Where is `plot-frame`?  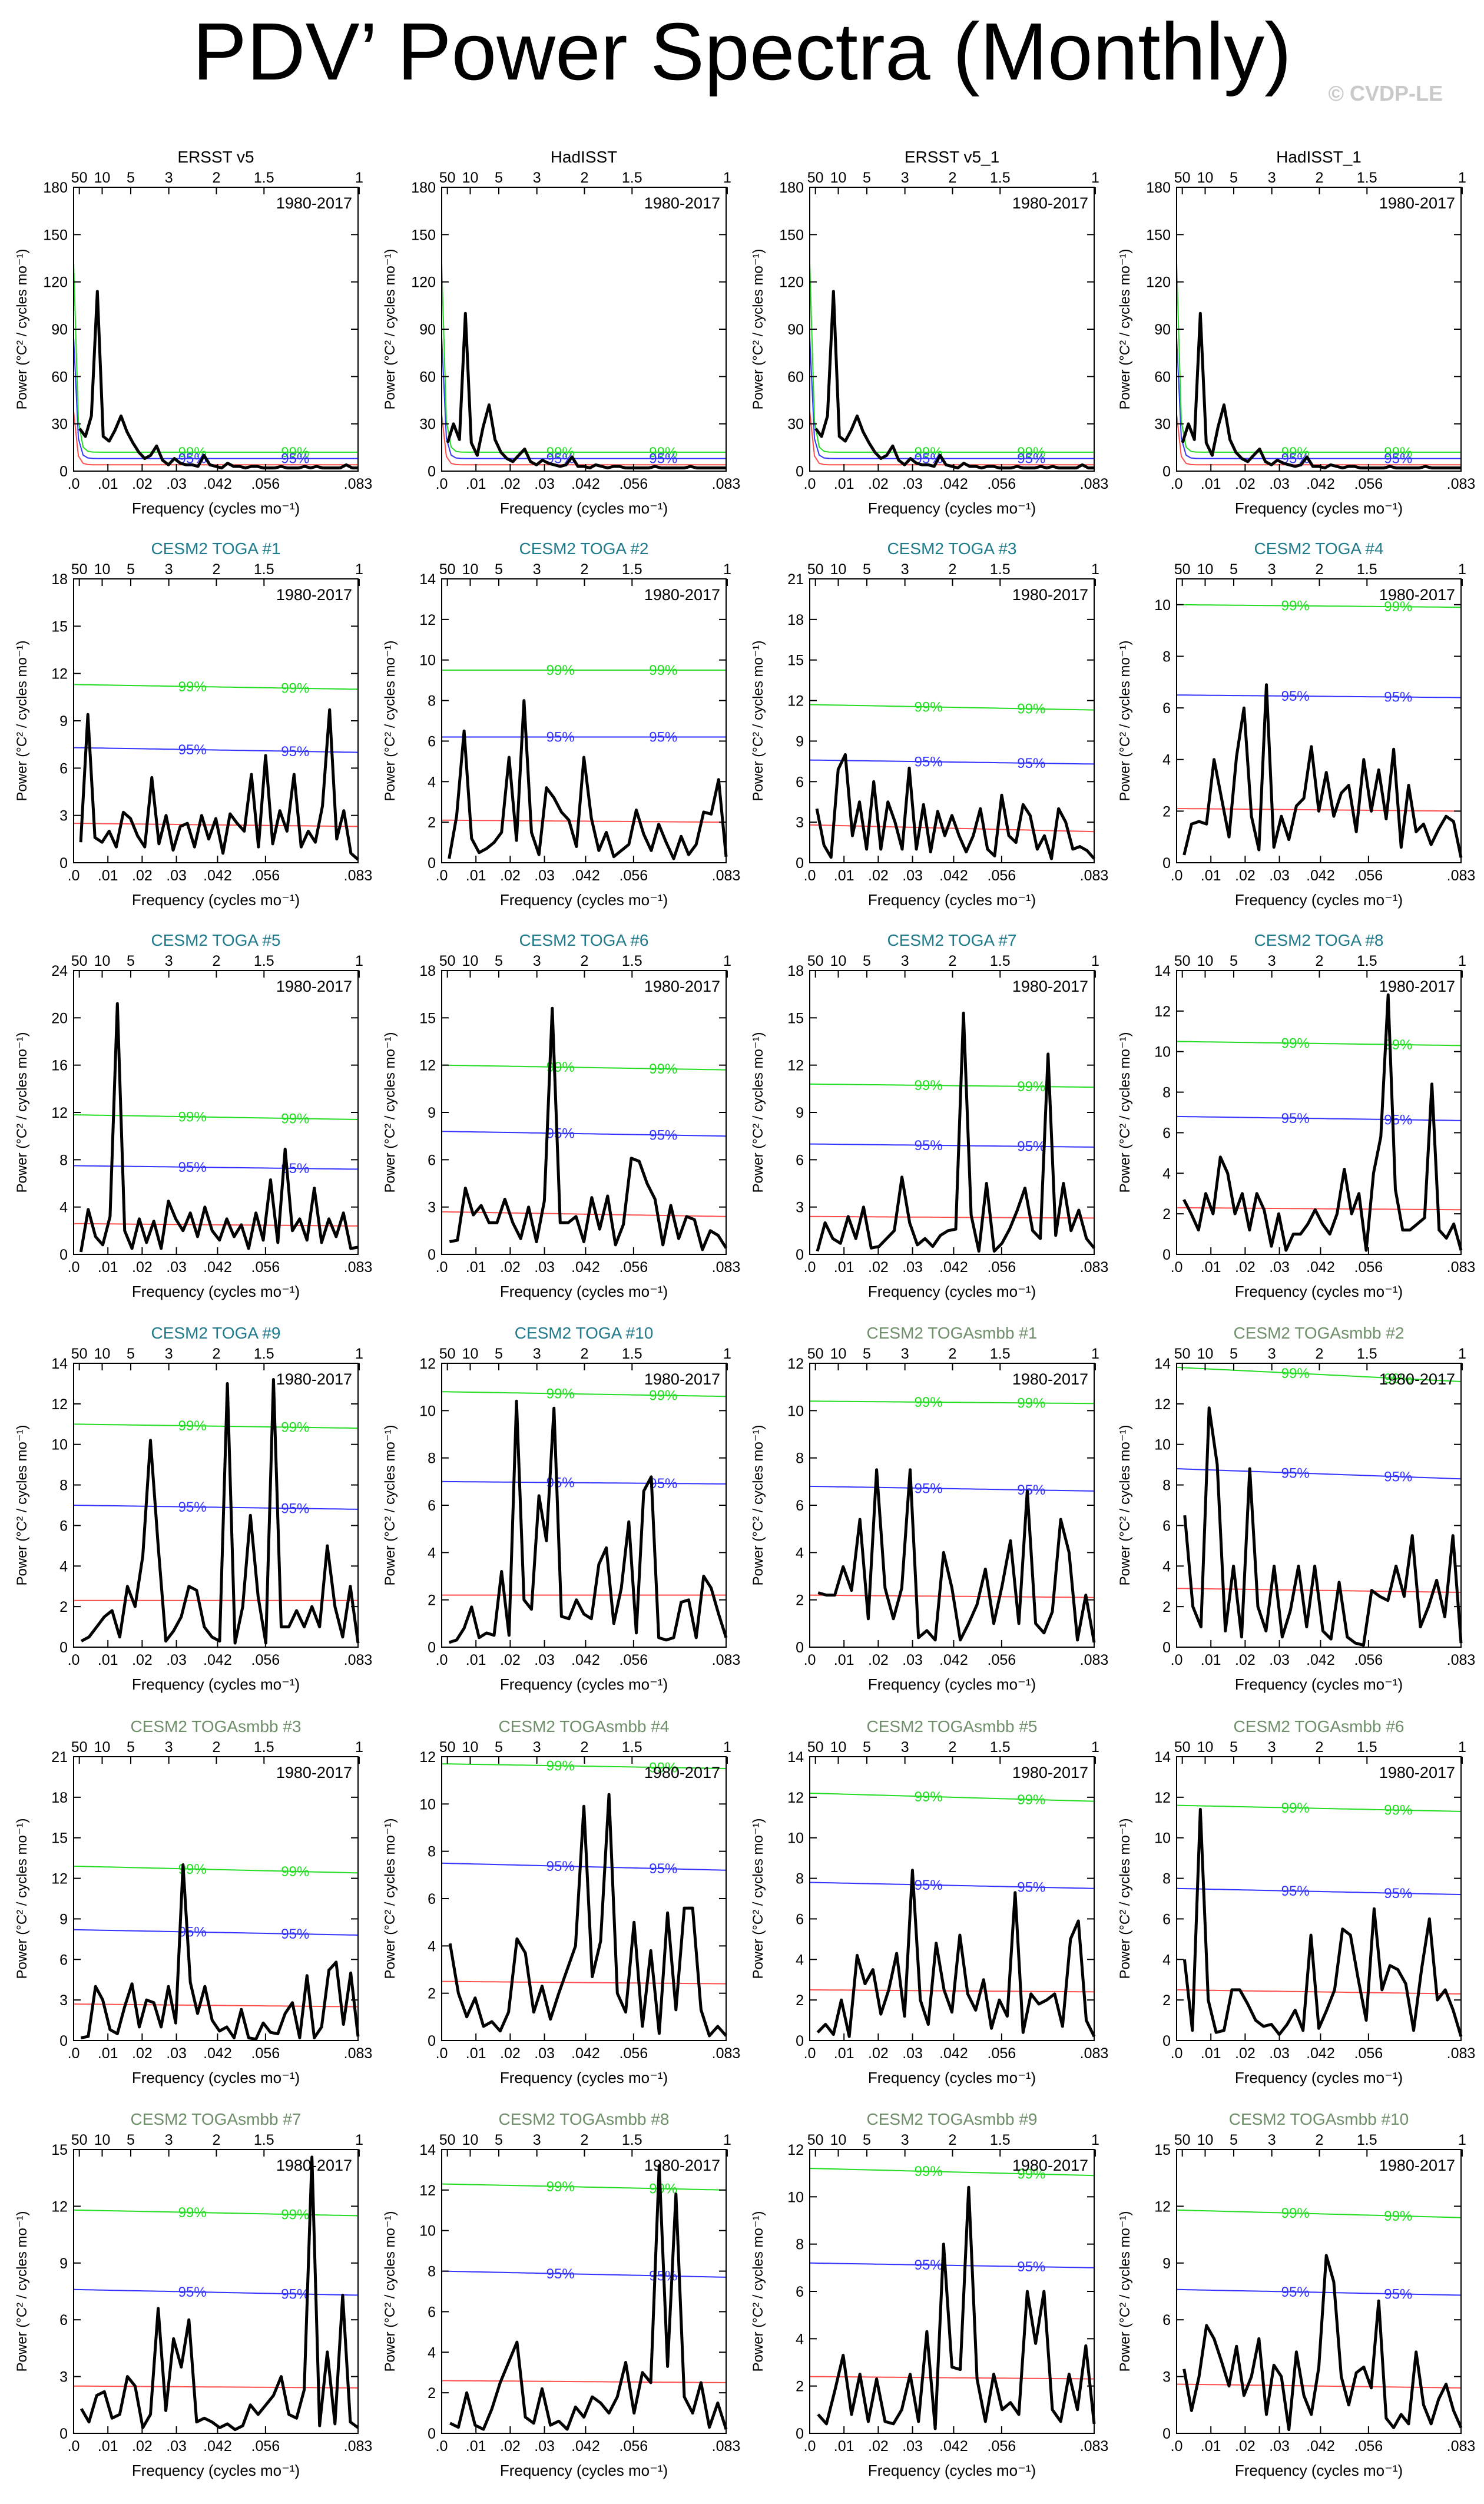
plot-frame is located at coordinates (216, 1505).